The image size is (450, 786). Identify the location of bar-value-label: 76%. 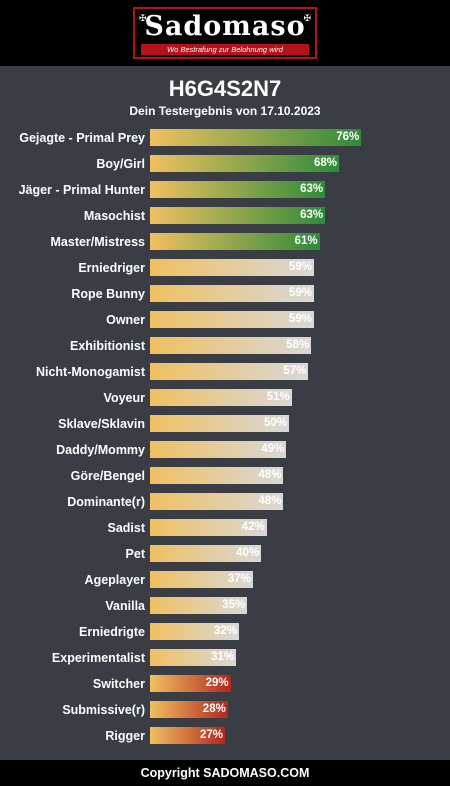
(348, 137).